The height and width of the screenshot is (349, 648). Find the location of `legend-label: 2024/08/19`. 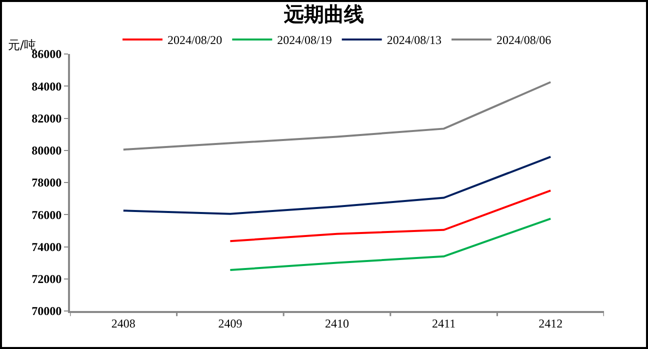

legend-label: 2024/08/19 is located at coordinates (304, 40).